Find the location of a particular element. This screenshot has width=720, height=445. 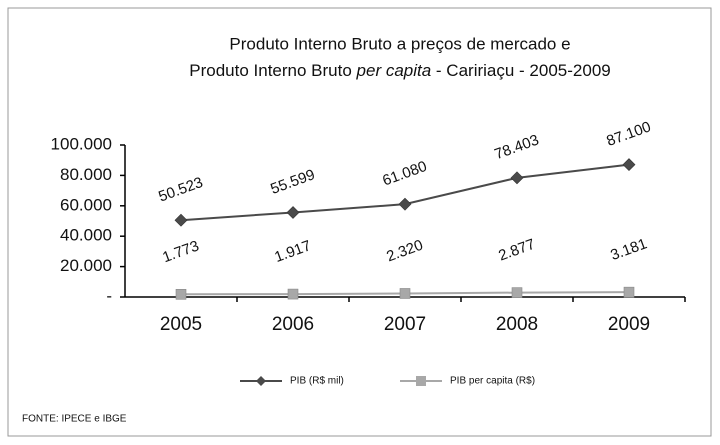

x-tick-label: 2008 is located at coordinates (517, 324).